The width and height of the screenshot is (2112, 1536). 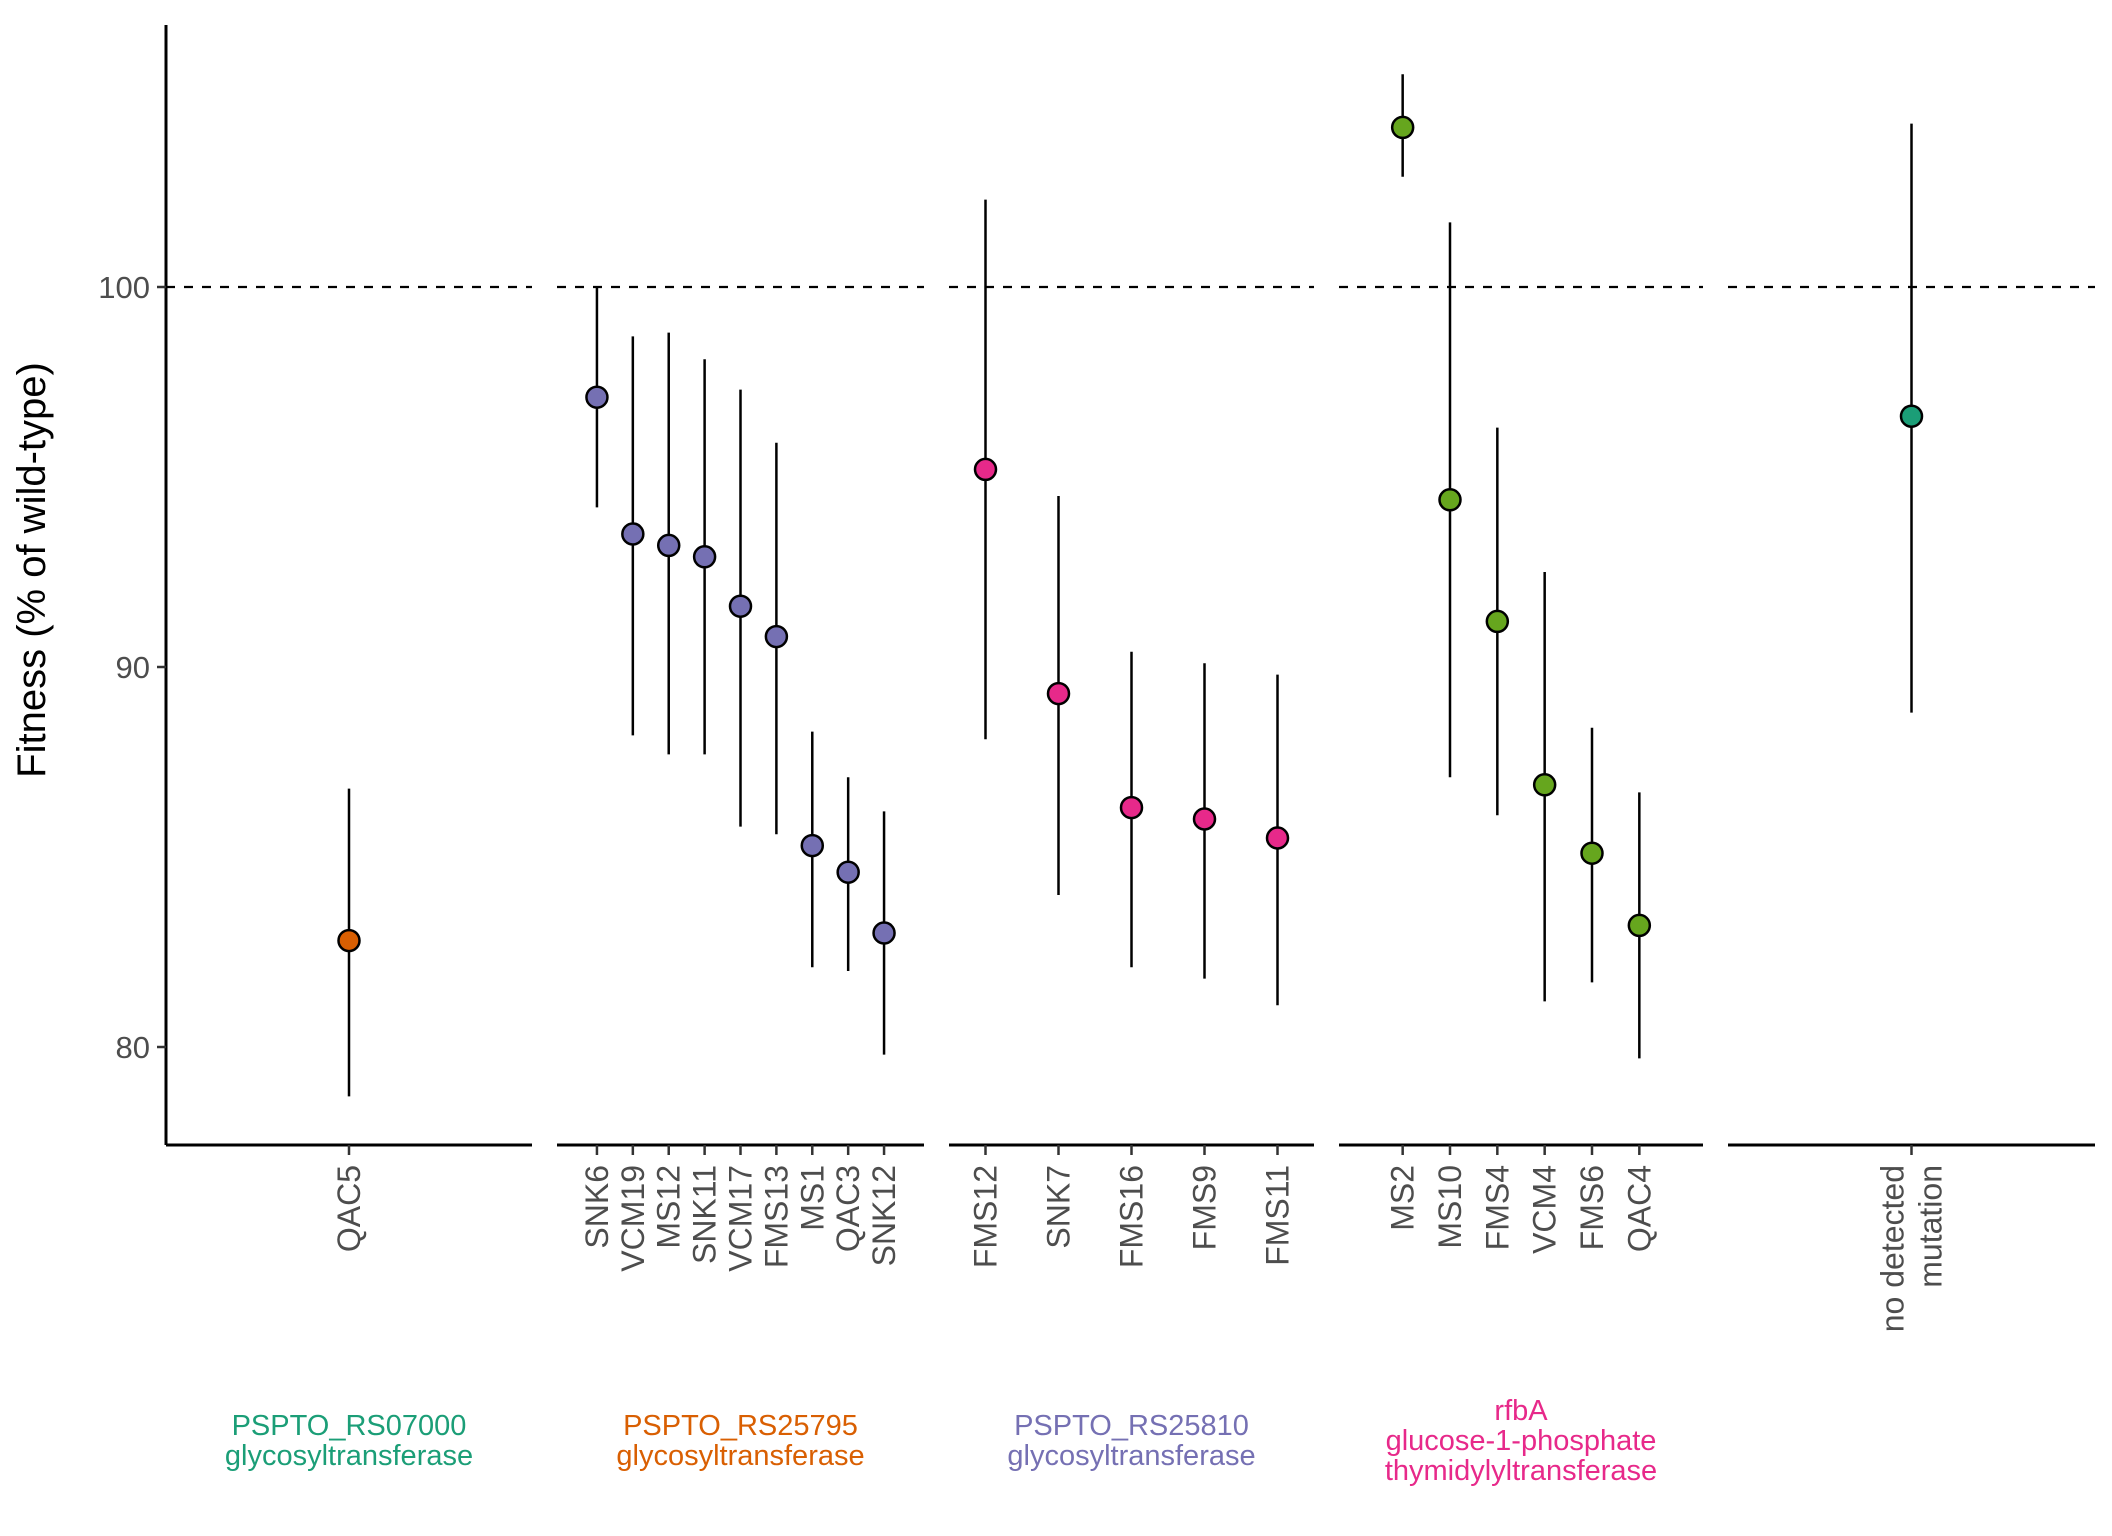 I want to click on point-FMS13, so click(x=776, y=636).